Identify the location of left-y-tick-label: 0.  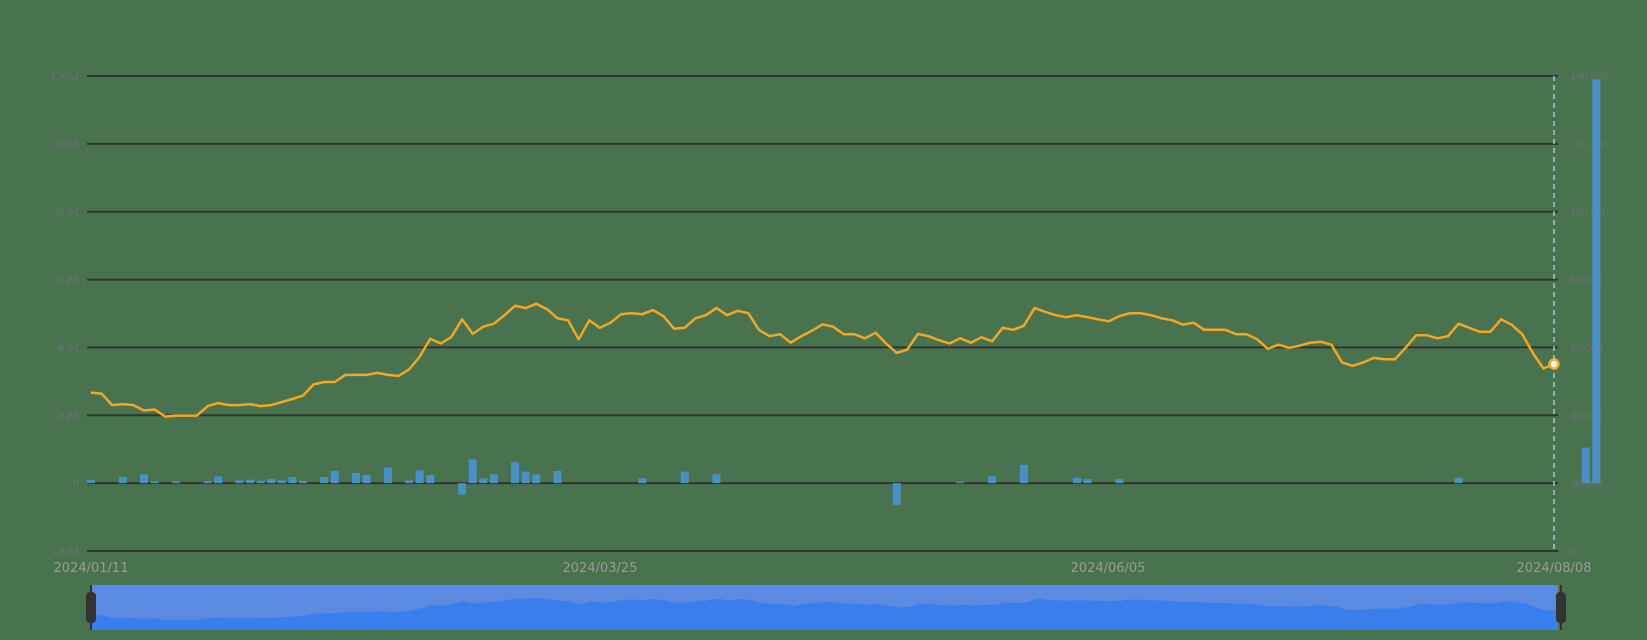
(76, 483).